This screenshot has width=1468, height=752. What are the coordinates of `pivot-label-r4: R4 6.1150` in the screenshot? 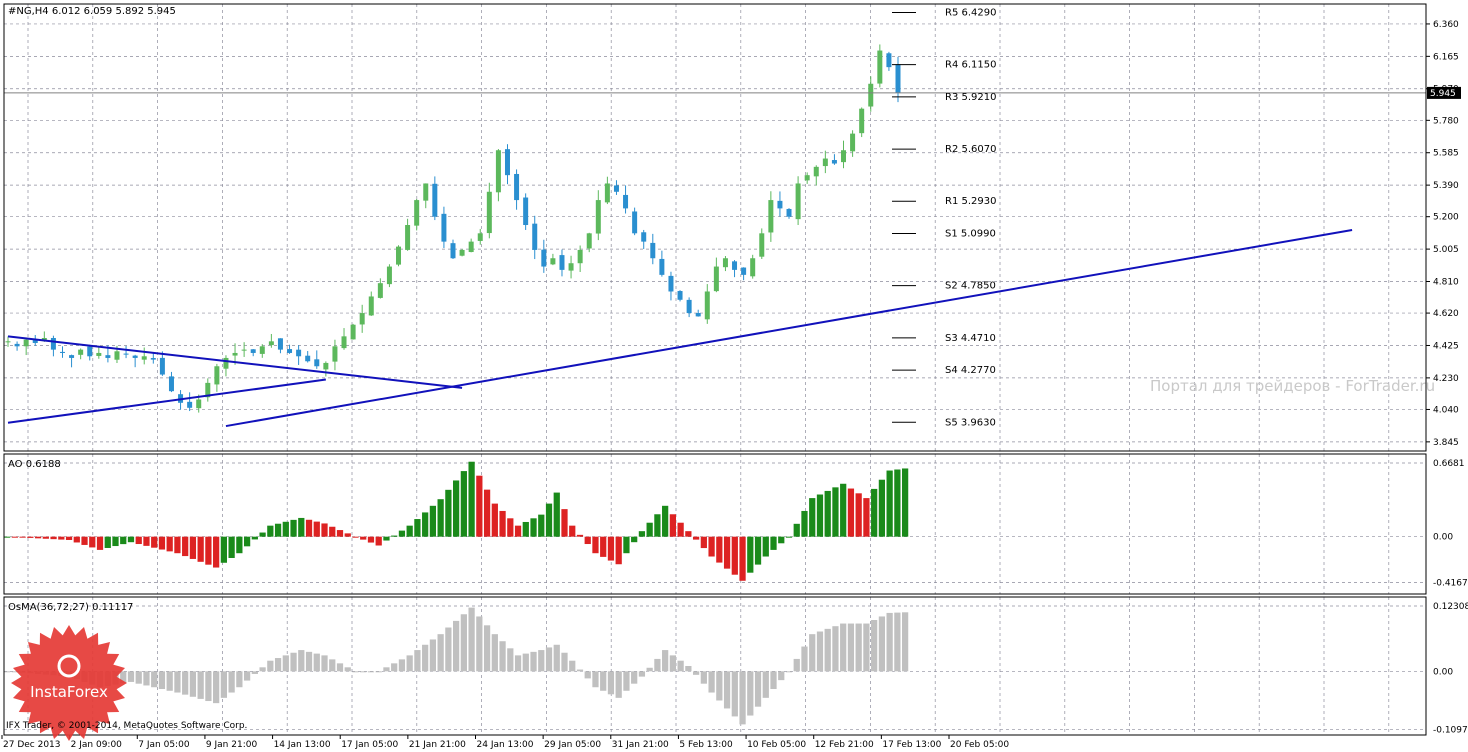 It's located at (970, 65).